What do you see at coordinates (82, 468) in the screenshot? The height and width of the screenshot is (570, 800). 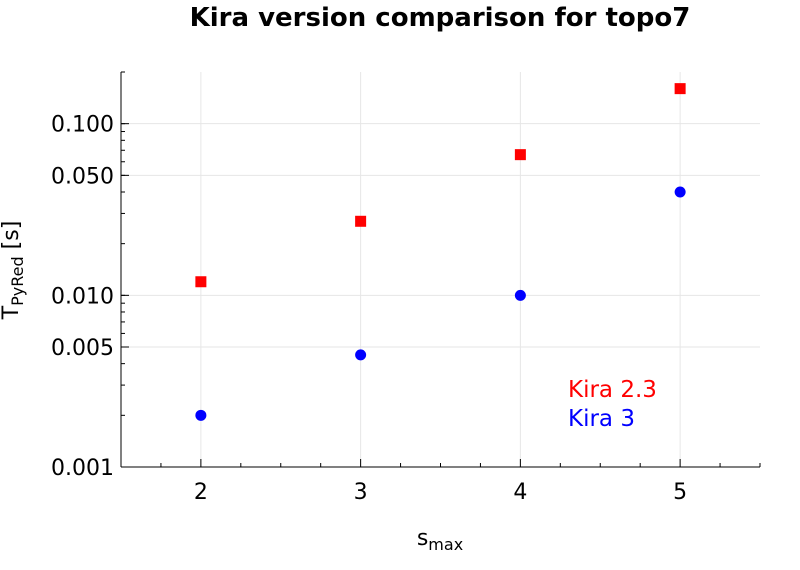 I see `y-tick-label: 0.001` at bounding box center [82, 468].